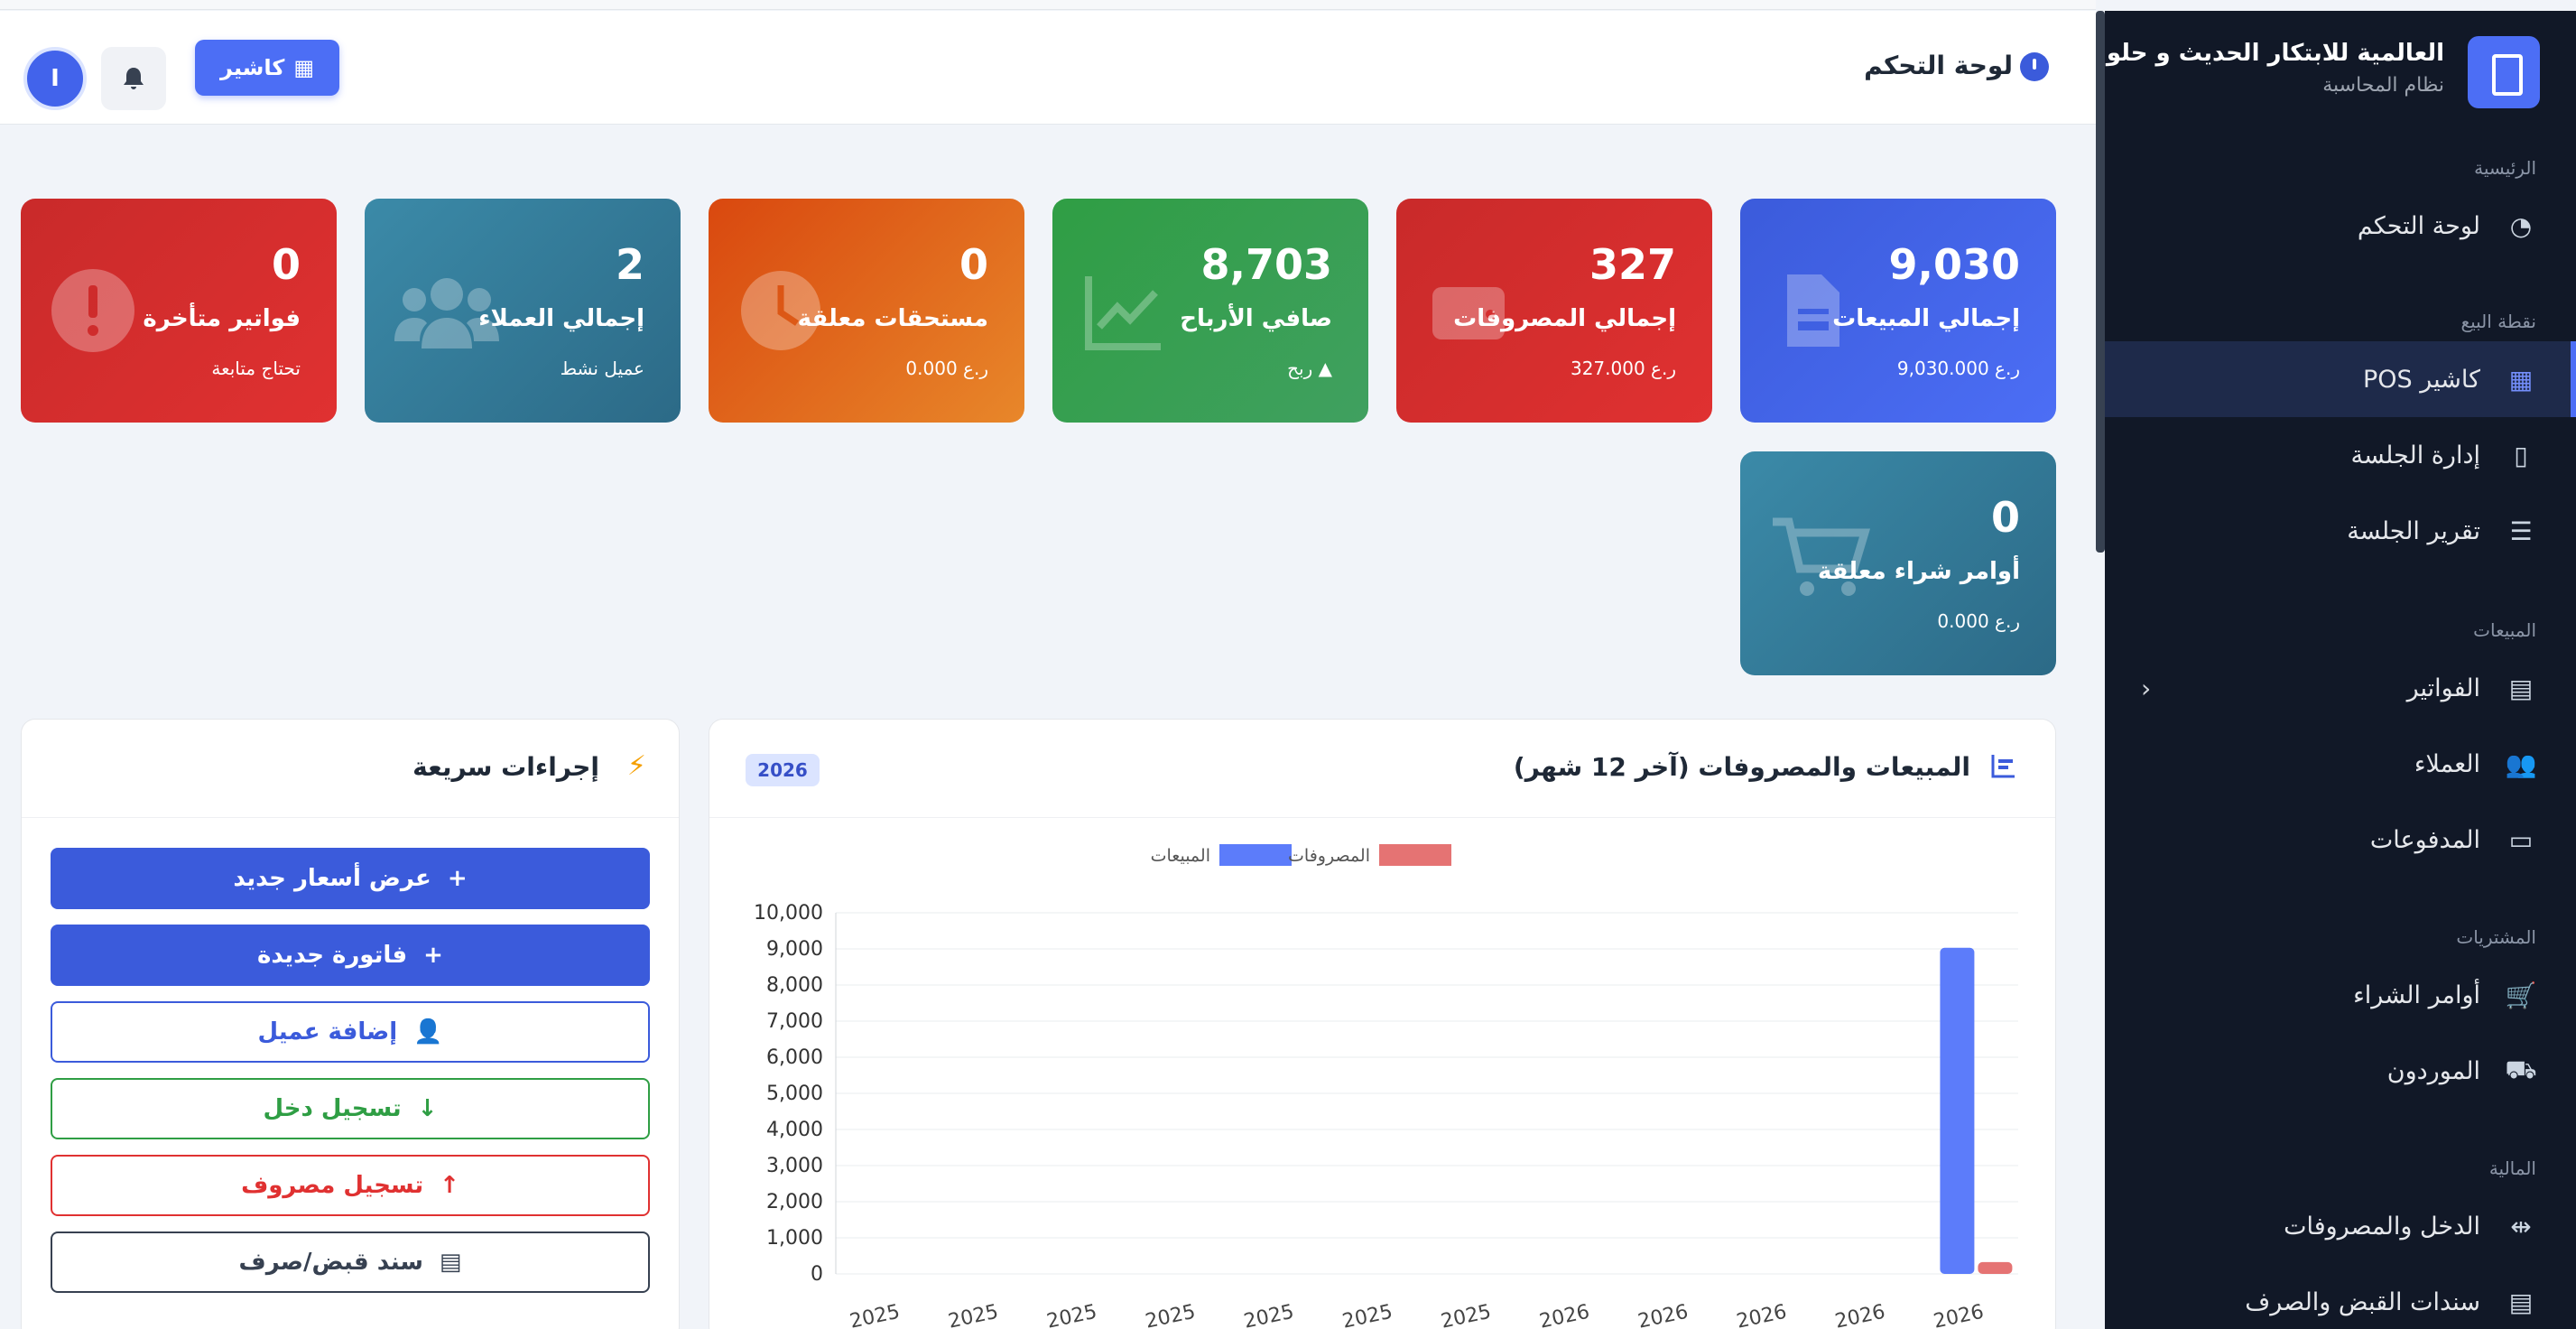 The width and height of the screenshot is (2576, 1329). What do you see at coordinates (794, 1130) in the screenshot?
I see `y-tick-label: 4,000` at bounding box center [794, 1130].